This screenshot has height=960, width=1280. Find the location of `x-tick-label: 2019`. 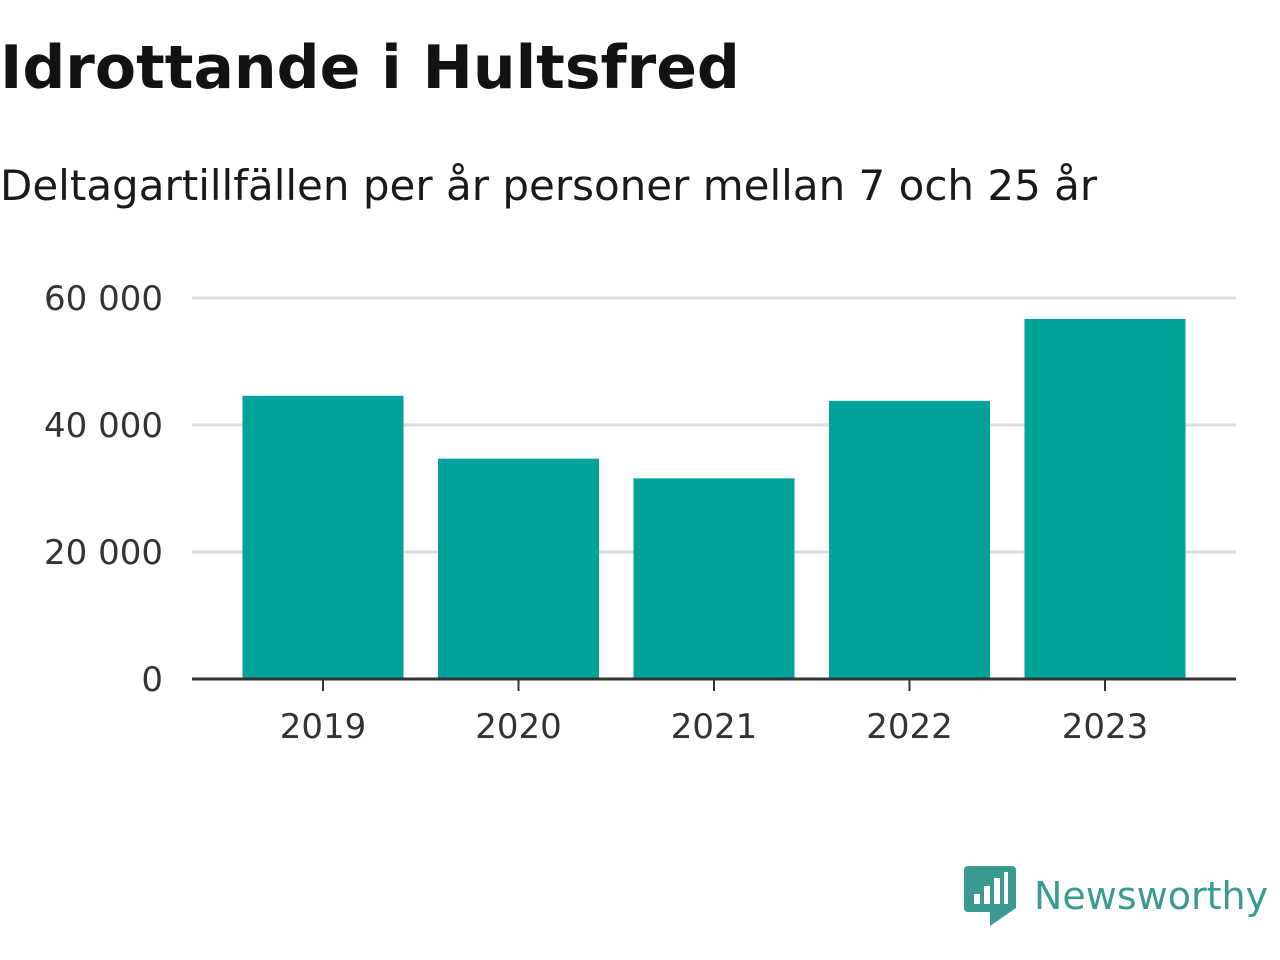

x-tick-label: 2019 is located at coordinates (323, 727).